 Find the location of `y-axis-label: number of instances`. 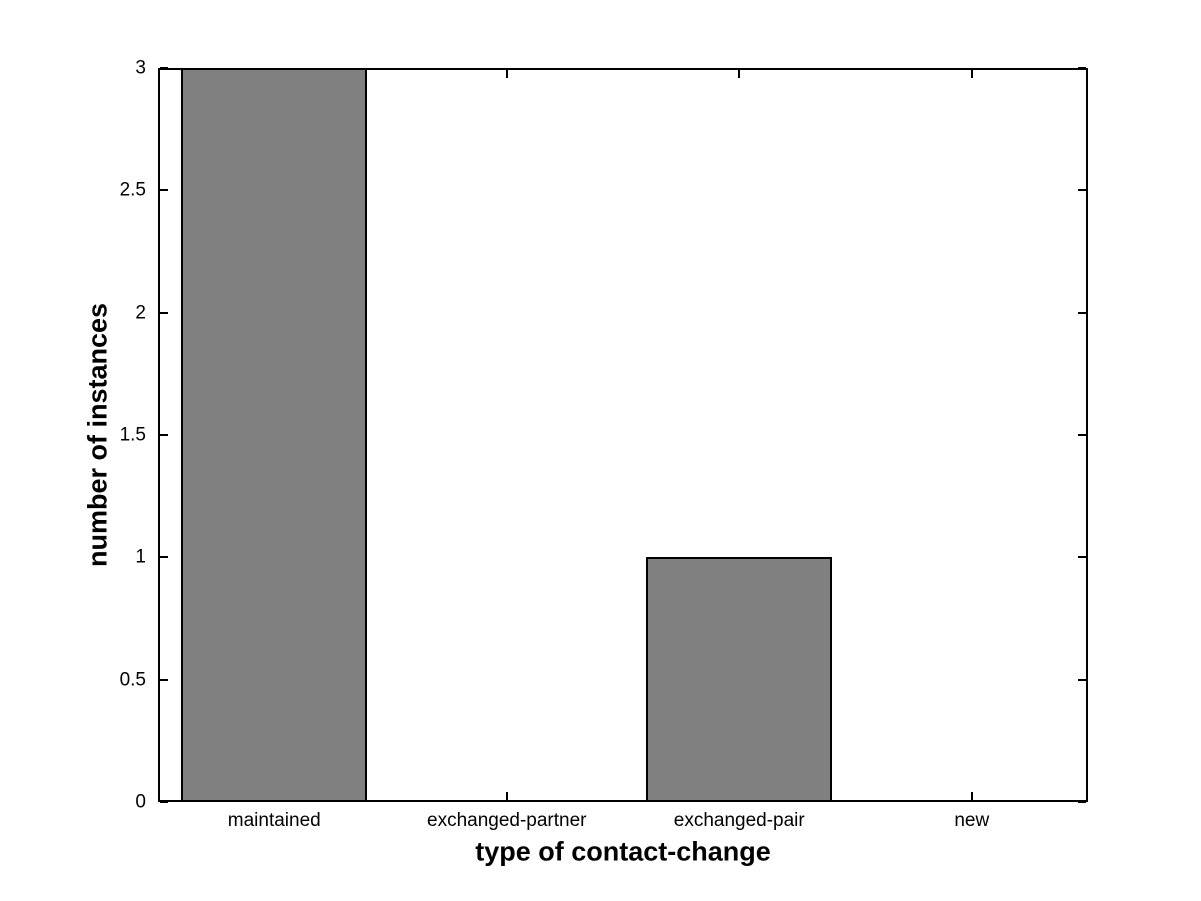

y-axis-label: number of instances is located at coordinates (97, 435).